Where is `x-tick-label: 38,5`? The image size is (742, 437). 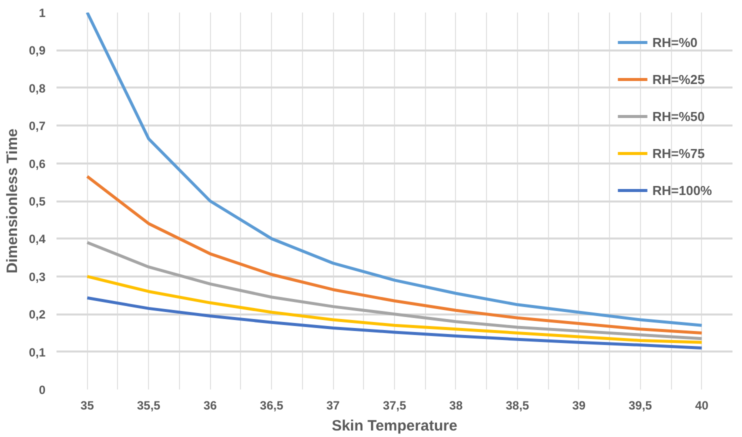
x-tick-label: 38,5 is located at coordinates (518, 405).